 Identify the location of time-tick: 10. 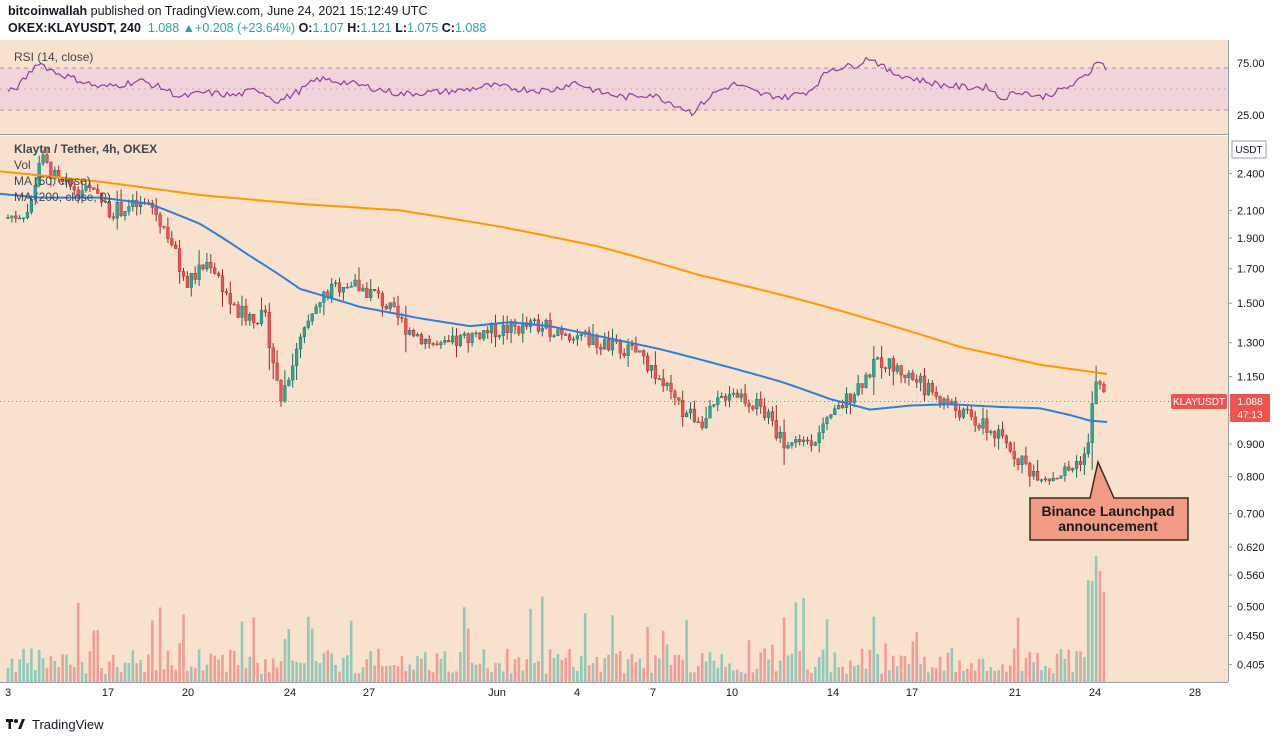
(732, 693).